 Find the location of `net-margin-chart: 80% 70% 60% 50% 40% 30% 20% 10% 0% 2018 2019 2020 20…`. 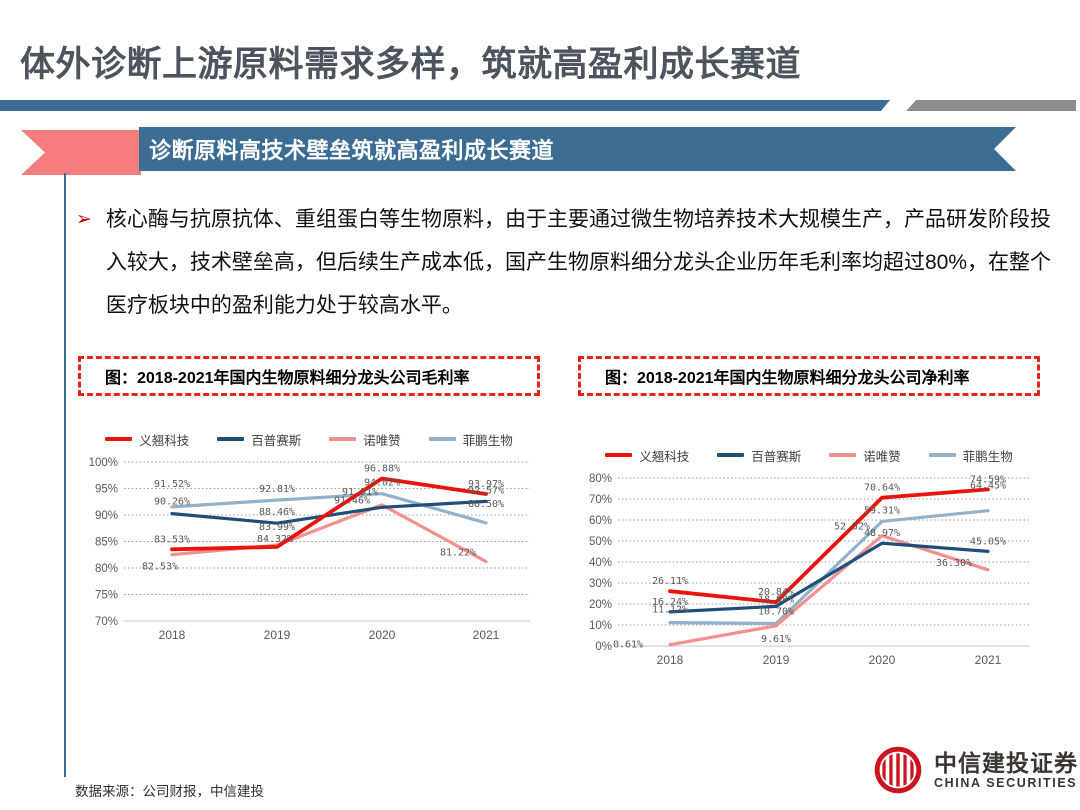

net-margin-chart: 80% 70% 60% 50% 40% 30% 20% 10% 0% 2018 2019 2020 20… is located at coordinates (809, 570).